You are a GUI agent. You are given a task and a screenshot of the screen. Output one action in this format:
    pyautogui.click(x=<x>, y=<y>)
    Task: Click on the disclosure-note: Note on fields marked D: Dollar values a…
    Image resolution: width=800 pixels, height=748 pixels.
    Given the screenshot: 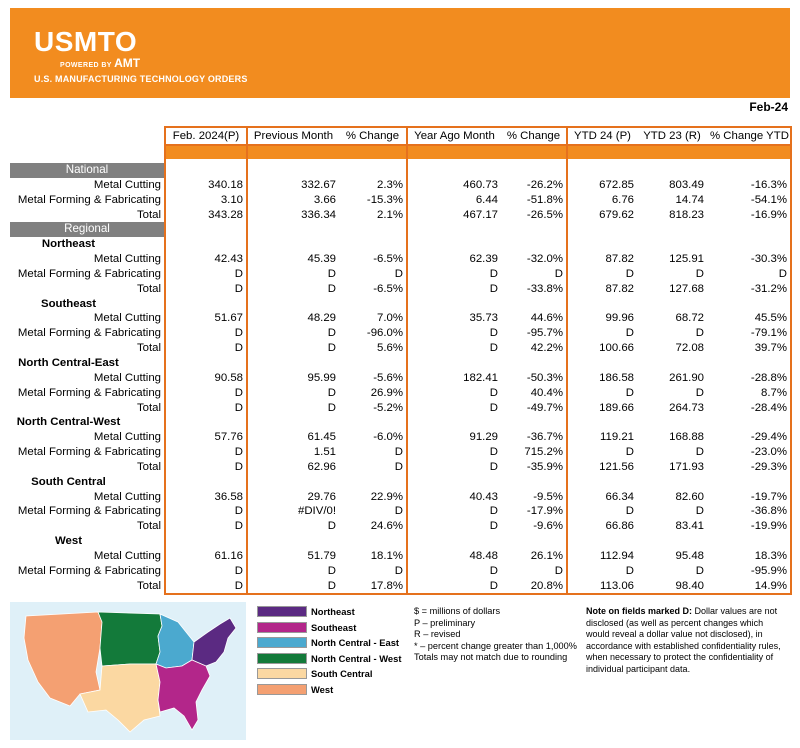 What is the action you would take?
    pyautogui.click(x=686, y=641)
    